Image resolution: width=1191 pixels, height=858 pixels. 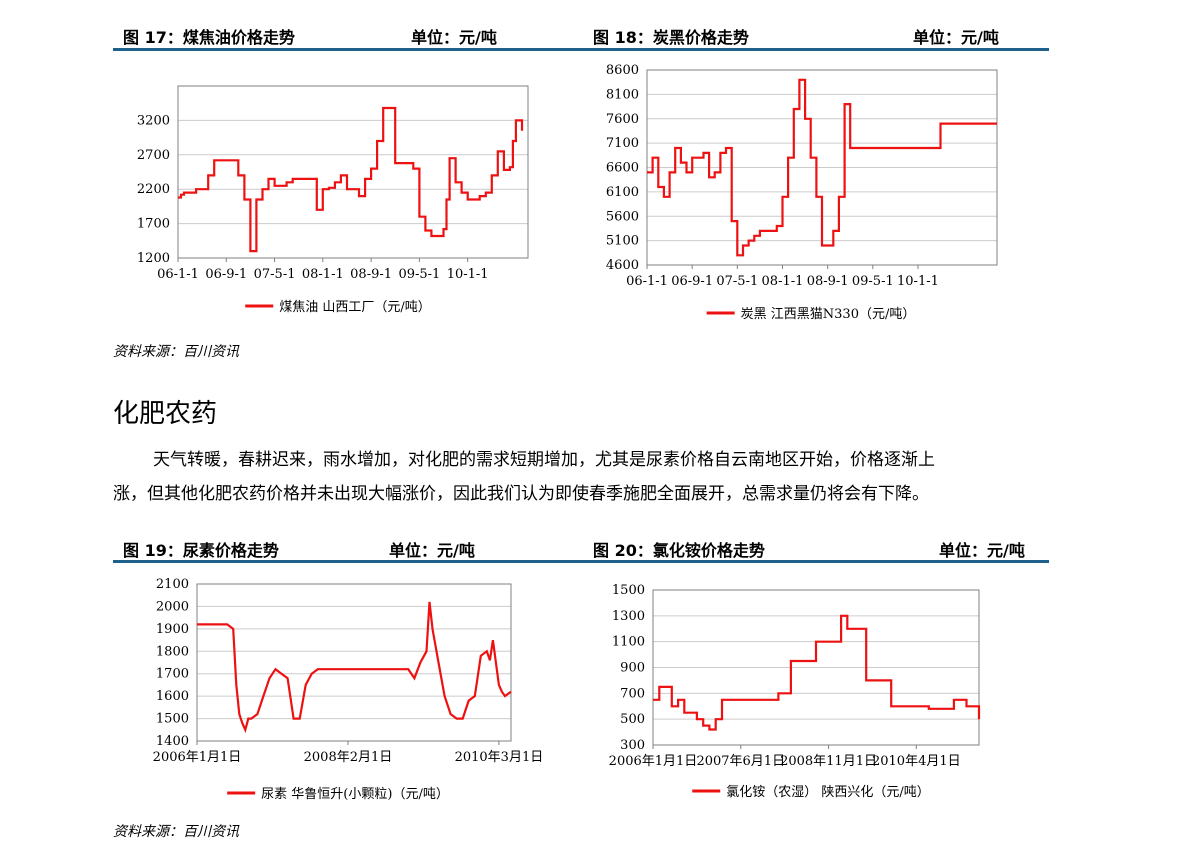 What do you see at coordinates (828, 314) in the screenshot?
I see `legend-label: 炭黑 江西黑猫N330（元/吨）` at bounding box center [828, 314].